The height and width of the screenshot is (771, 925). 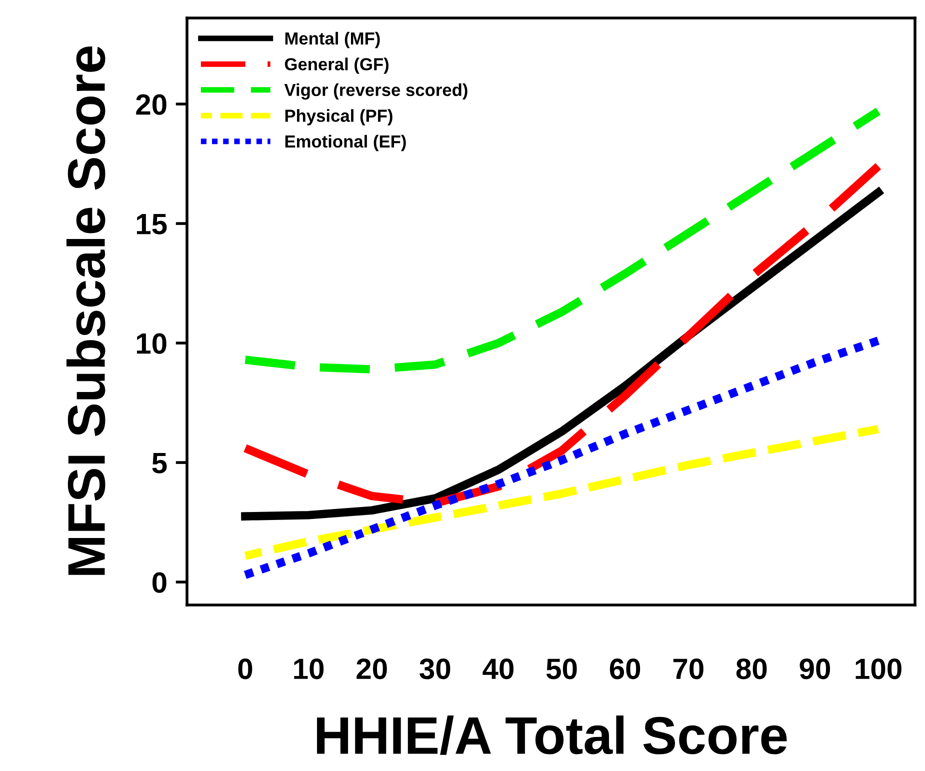 What do you see at coordinates (376, 91) in the screenshot?
I see `legend-label: Vigor (reverse scored)` at bounding box center [376, 91].